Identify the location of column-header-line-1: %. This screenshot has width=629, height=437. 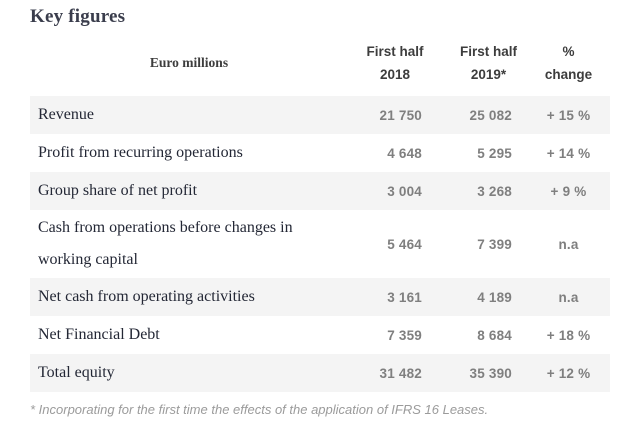
(568, 51).